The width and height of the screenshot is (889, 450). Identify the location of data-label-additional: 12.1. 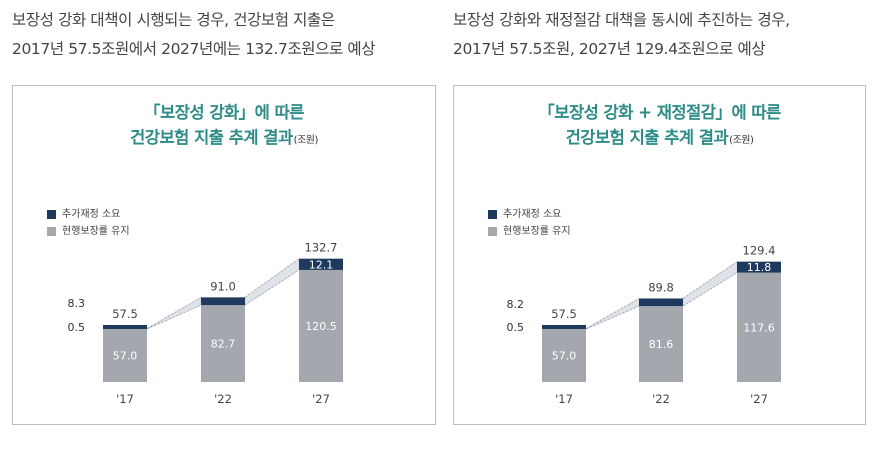
(321, 264).